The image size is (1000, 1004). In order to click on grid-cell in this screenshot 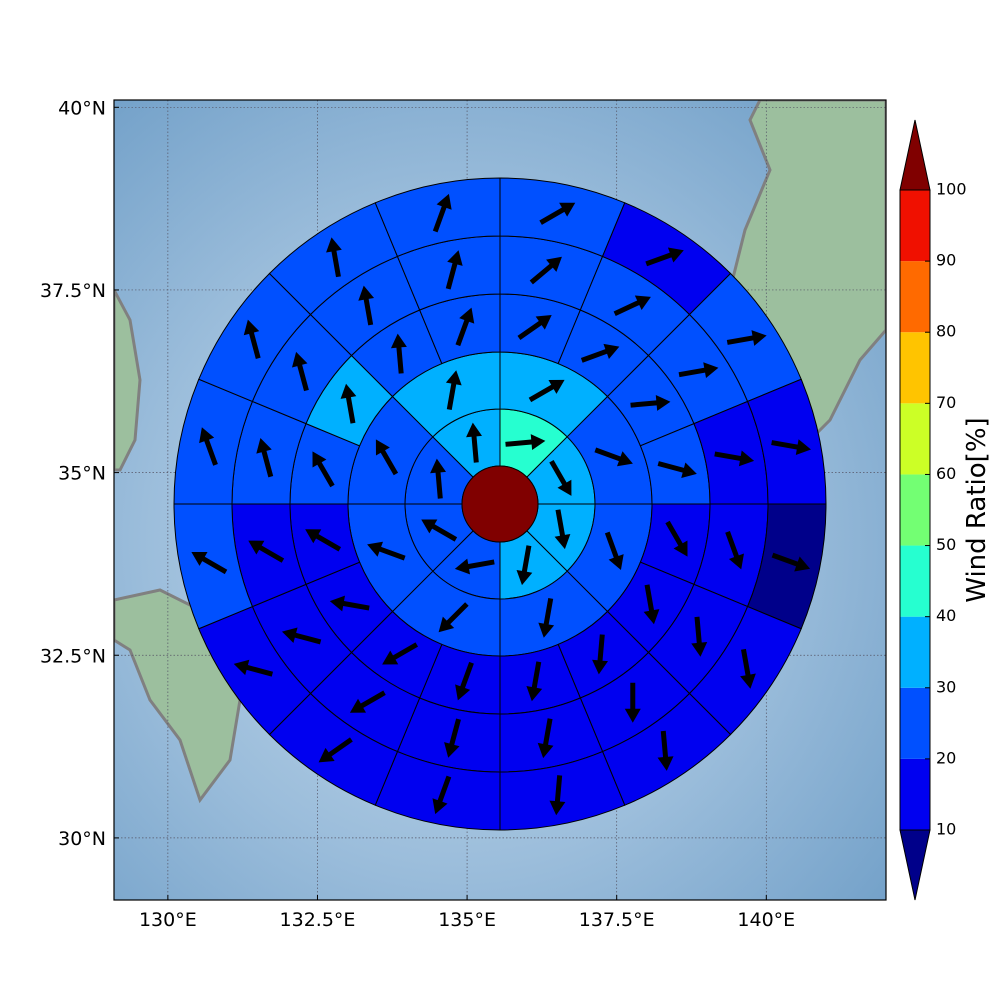, I will do `click(437, 217)`.